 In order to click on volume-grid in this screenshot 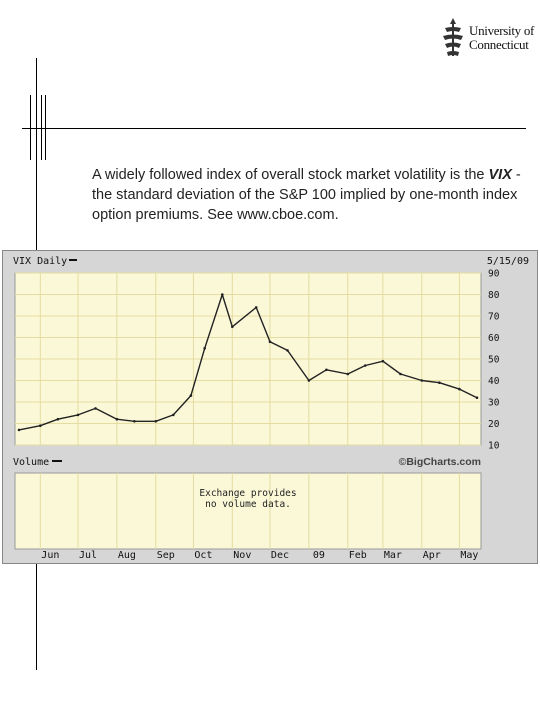, I will do `click(249, 511)`.